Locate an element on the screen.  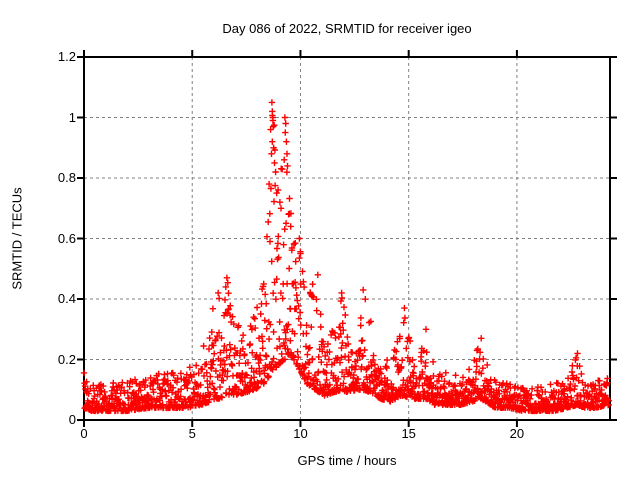
y-tick-label: 1.2 is located at coordinates (66, 56).